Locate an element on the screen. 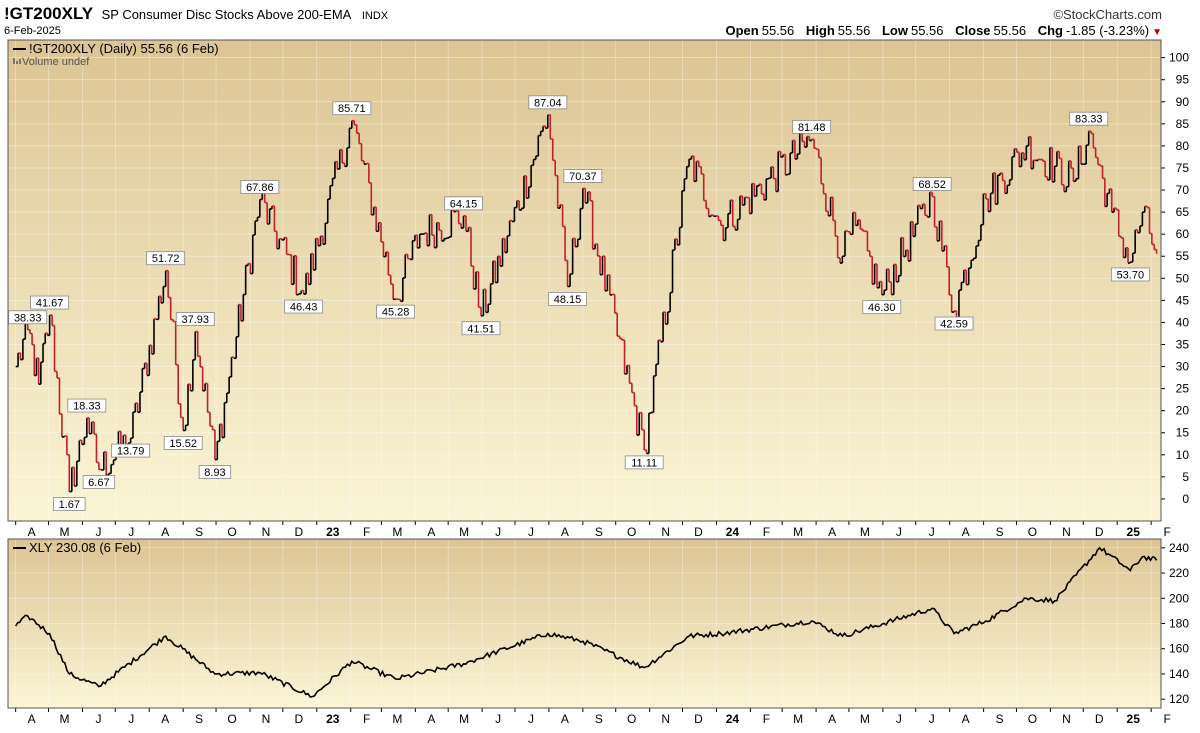 This screenshot has height=733, width=1200. annotation-label: 51.72 is located at coordinates (166, 259).